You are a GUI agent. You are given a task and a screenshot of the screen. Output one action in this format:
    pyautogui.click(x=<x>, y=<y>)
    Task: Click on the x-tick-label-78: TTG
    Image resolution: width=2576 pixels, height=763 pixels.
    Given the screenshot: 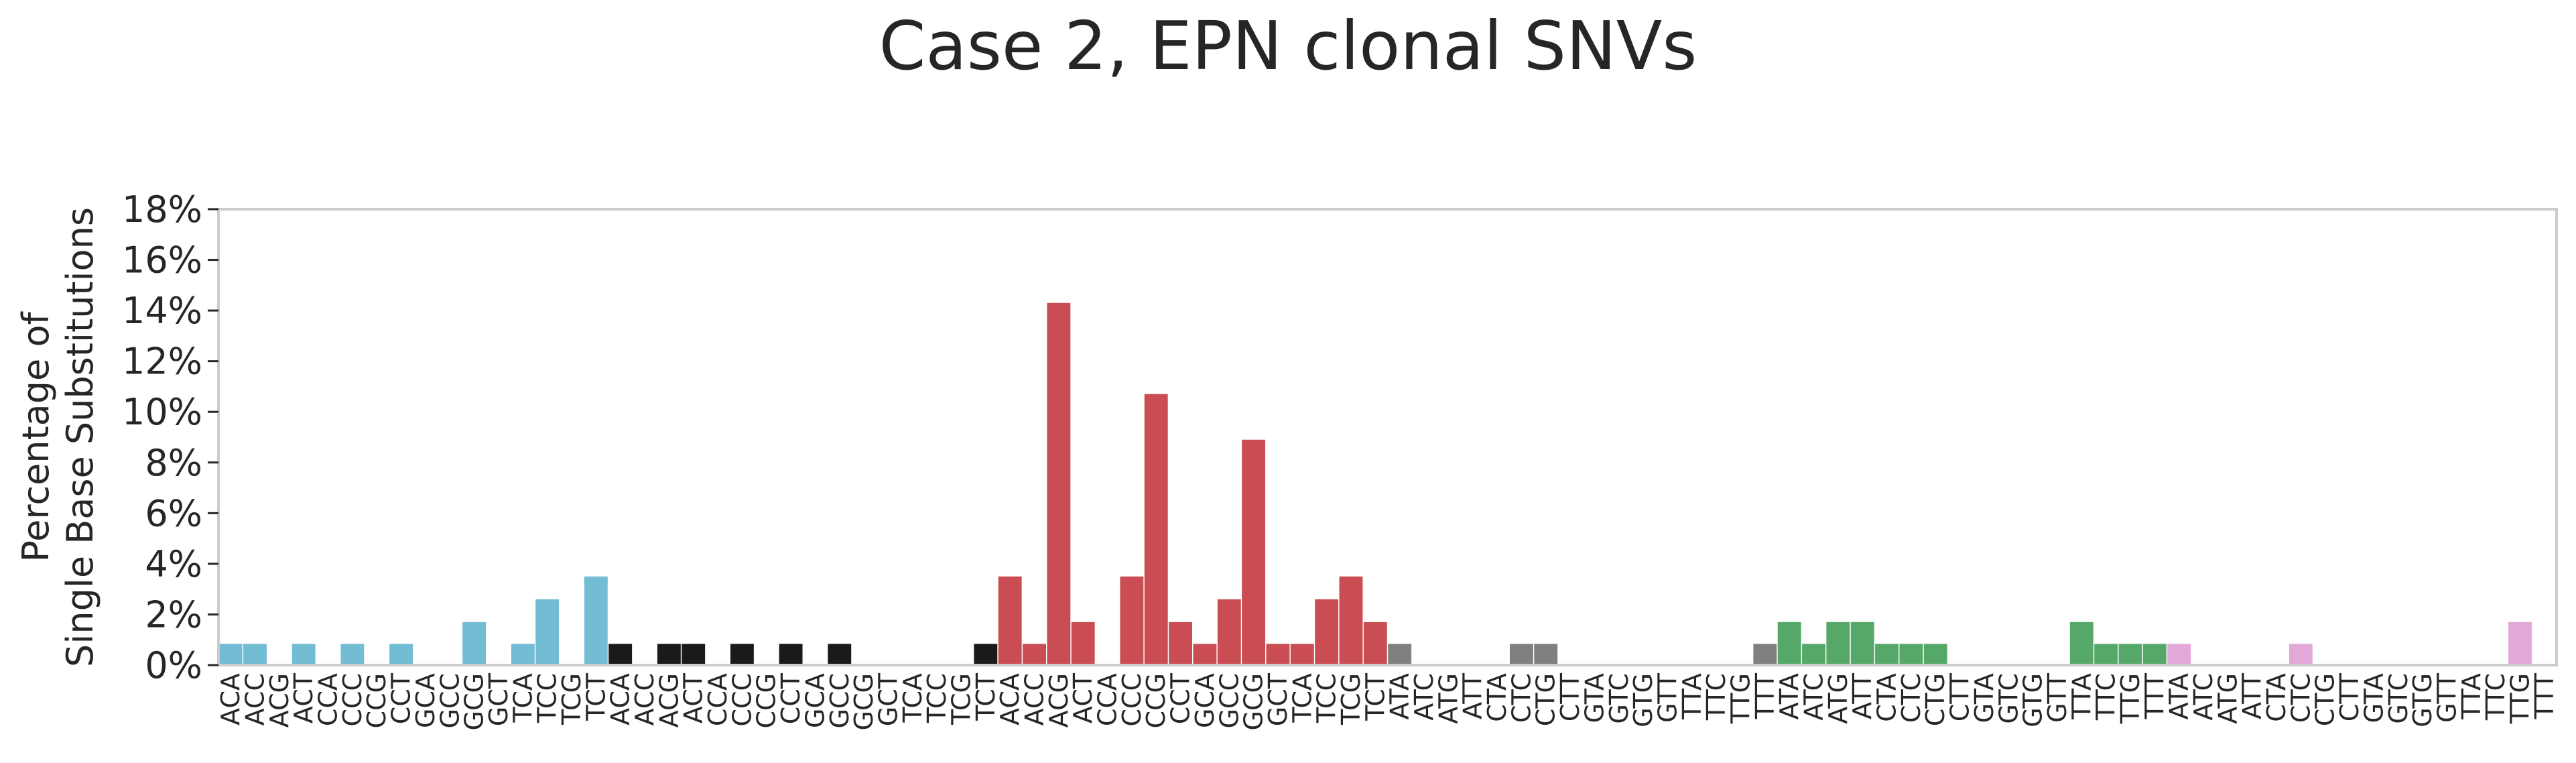 What is the action you would take?
    pyautogui.click(x=2130, y=698)
    